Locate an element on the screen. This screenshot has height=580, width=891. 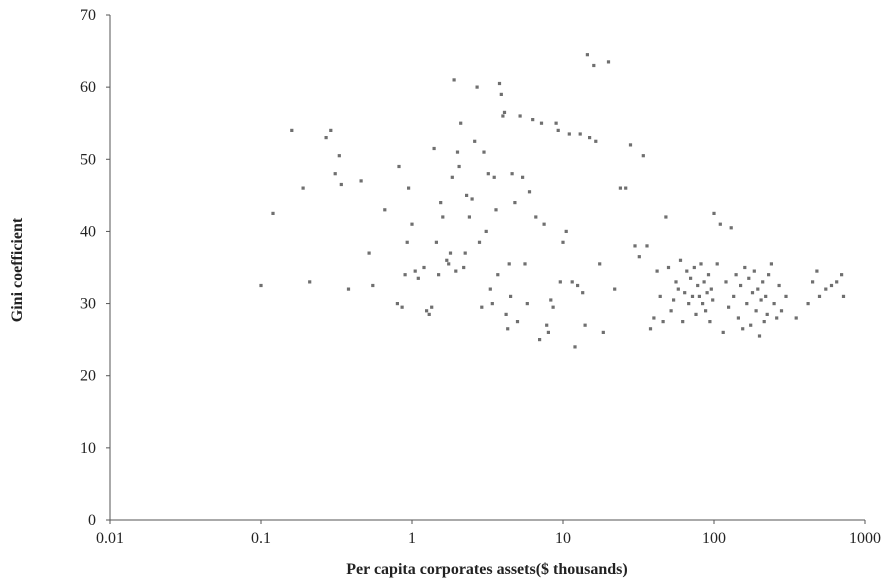
y-tick-label: 0 is located at coordinates (92, 520).